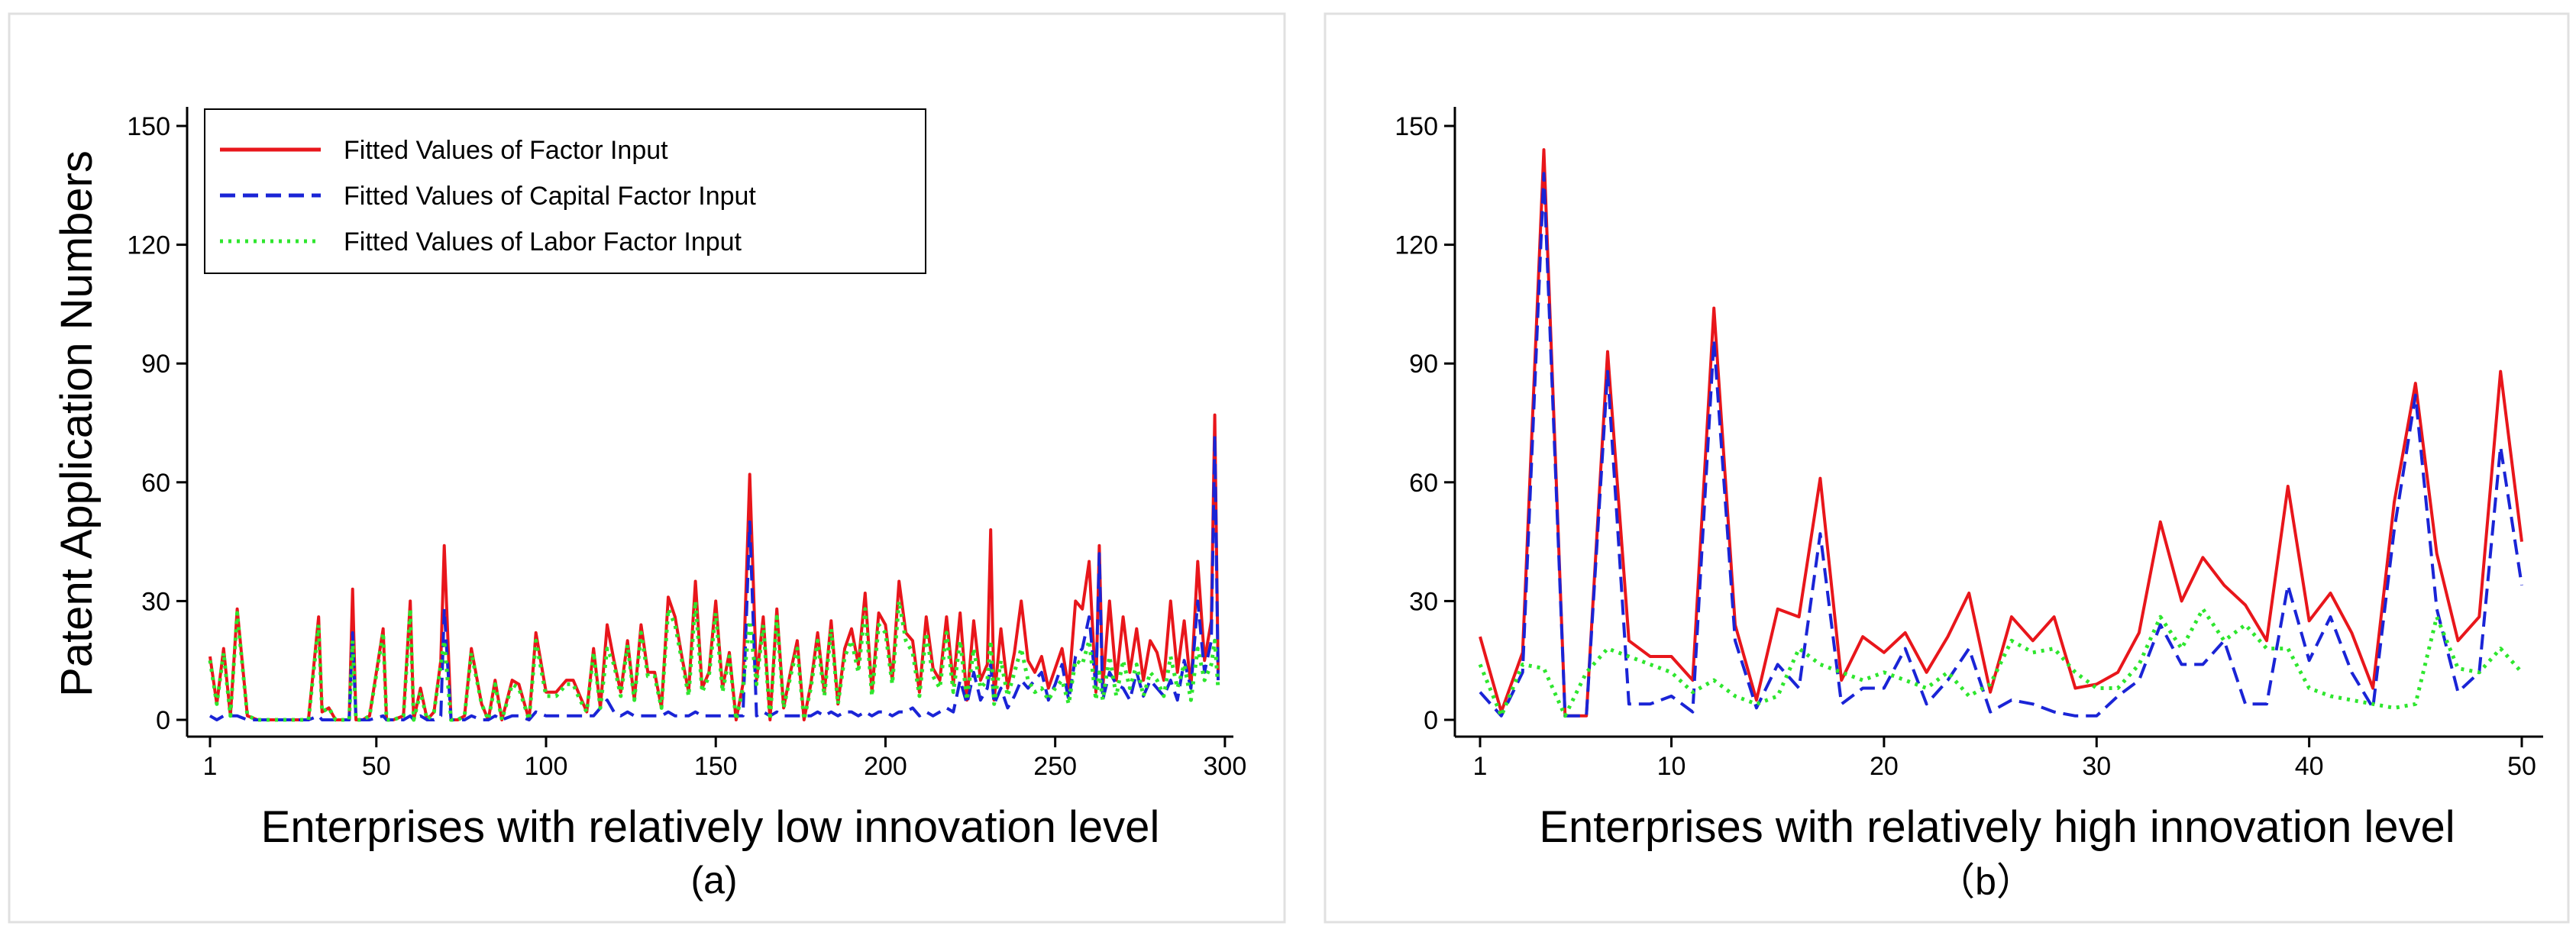  What do you see at coordinates (148, 126) in the screenshot?
I see `panel-a-y-tick-label-150: 150` at bounding box center [148, 126].